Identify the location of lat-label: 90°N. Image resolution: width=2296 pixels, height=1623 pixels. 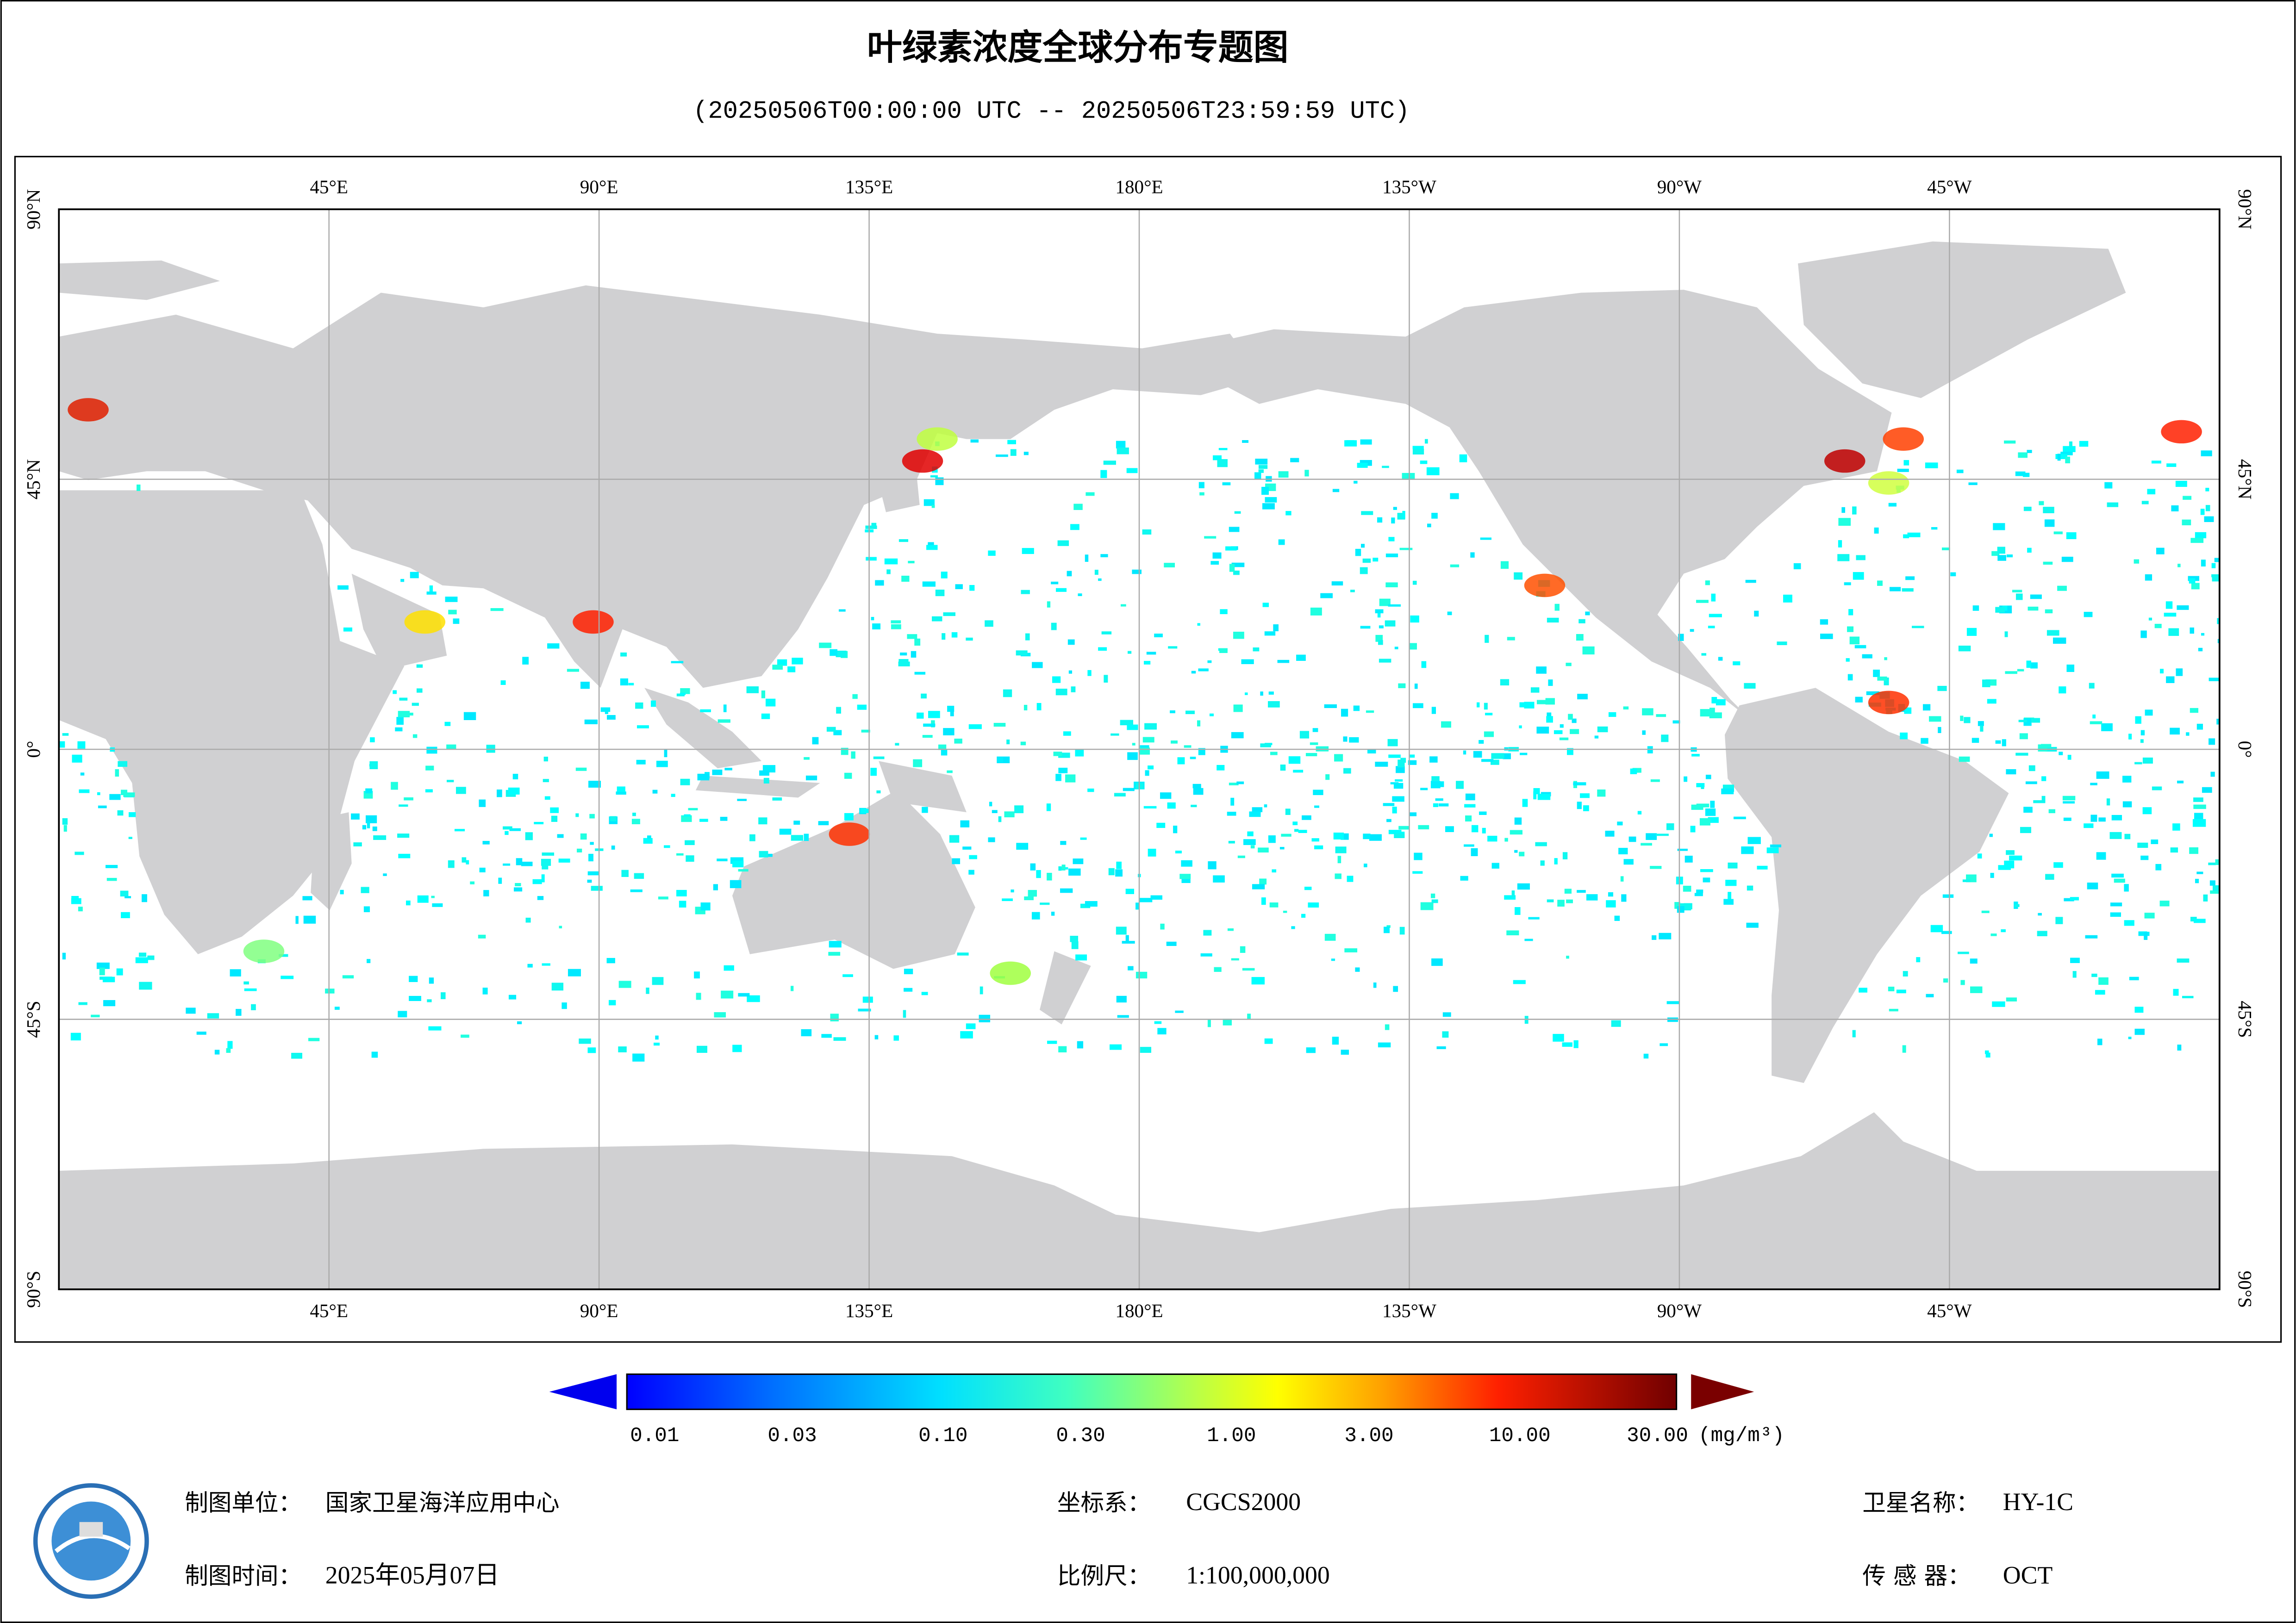
(2245, 209).